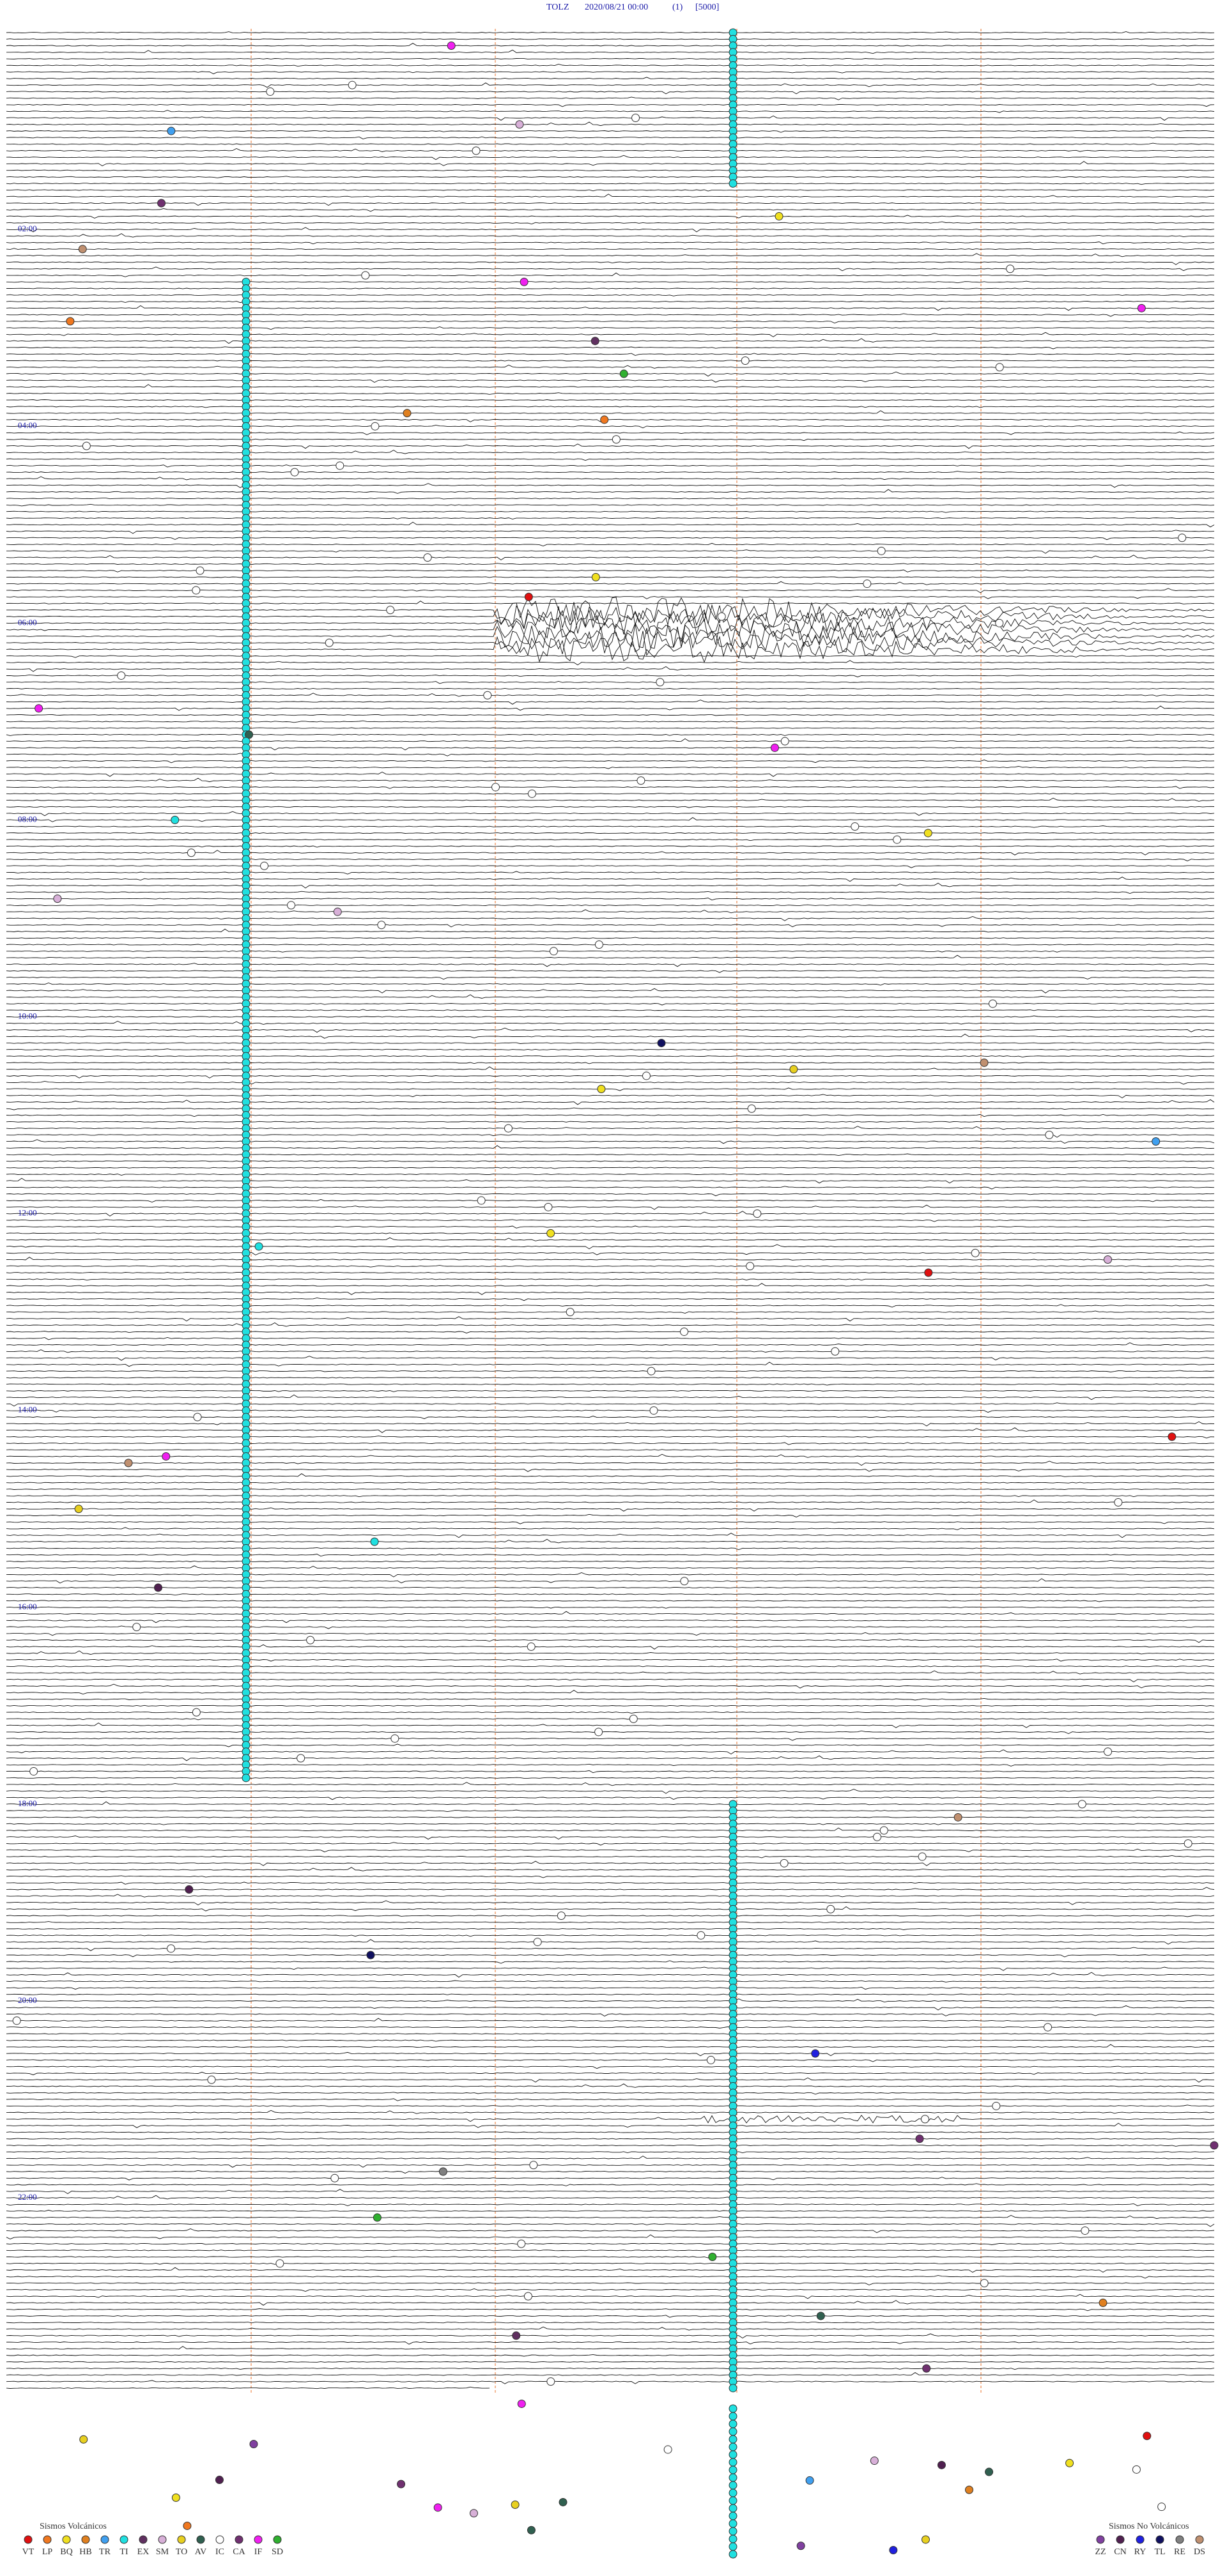  I want to click on scale: [5000], so click(707, 7).